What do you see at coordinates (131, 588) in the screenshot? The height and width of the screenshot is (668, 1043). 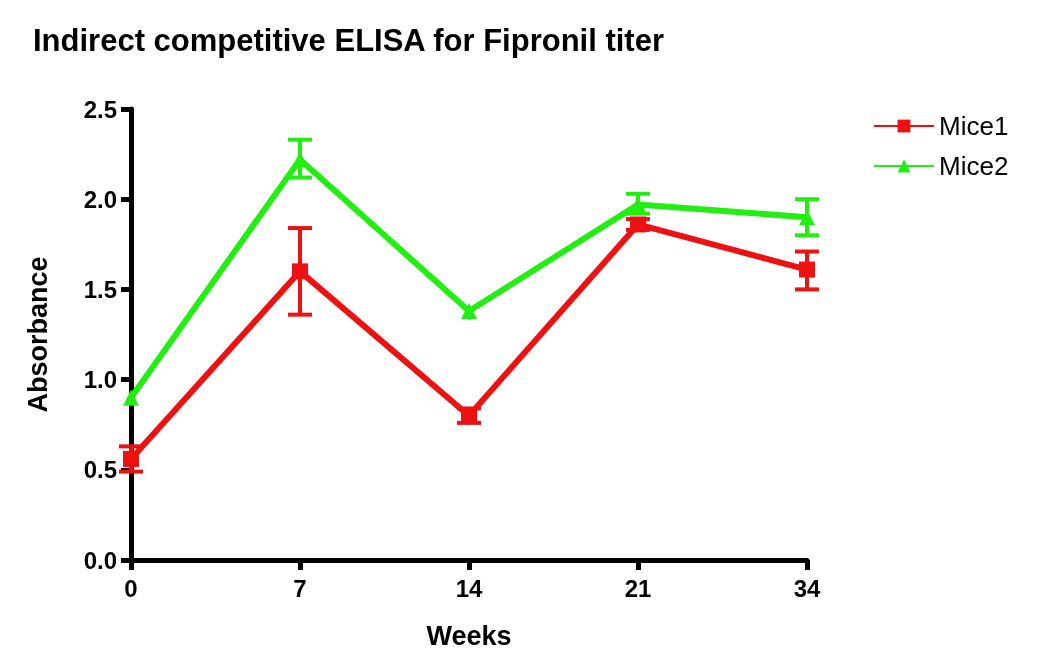 I see `x-tick-label: 0` at bounding box center [131, 588].